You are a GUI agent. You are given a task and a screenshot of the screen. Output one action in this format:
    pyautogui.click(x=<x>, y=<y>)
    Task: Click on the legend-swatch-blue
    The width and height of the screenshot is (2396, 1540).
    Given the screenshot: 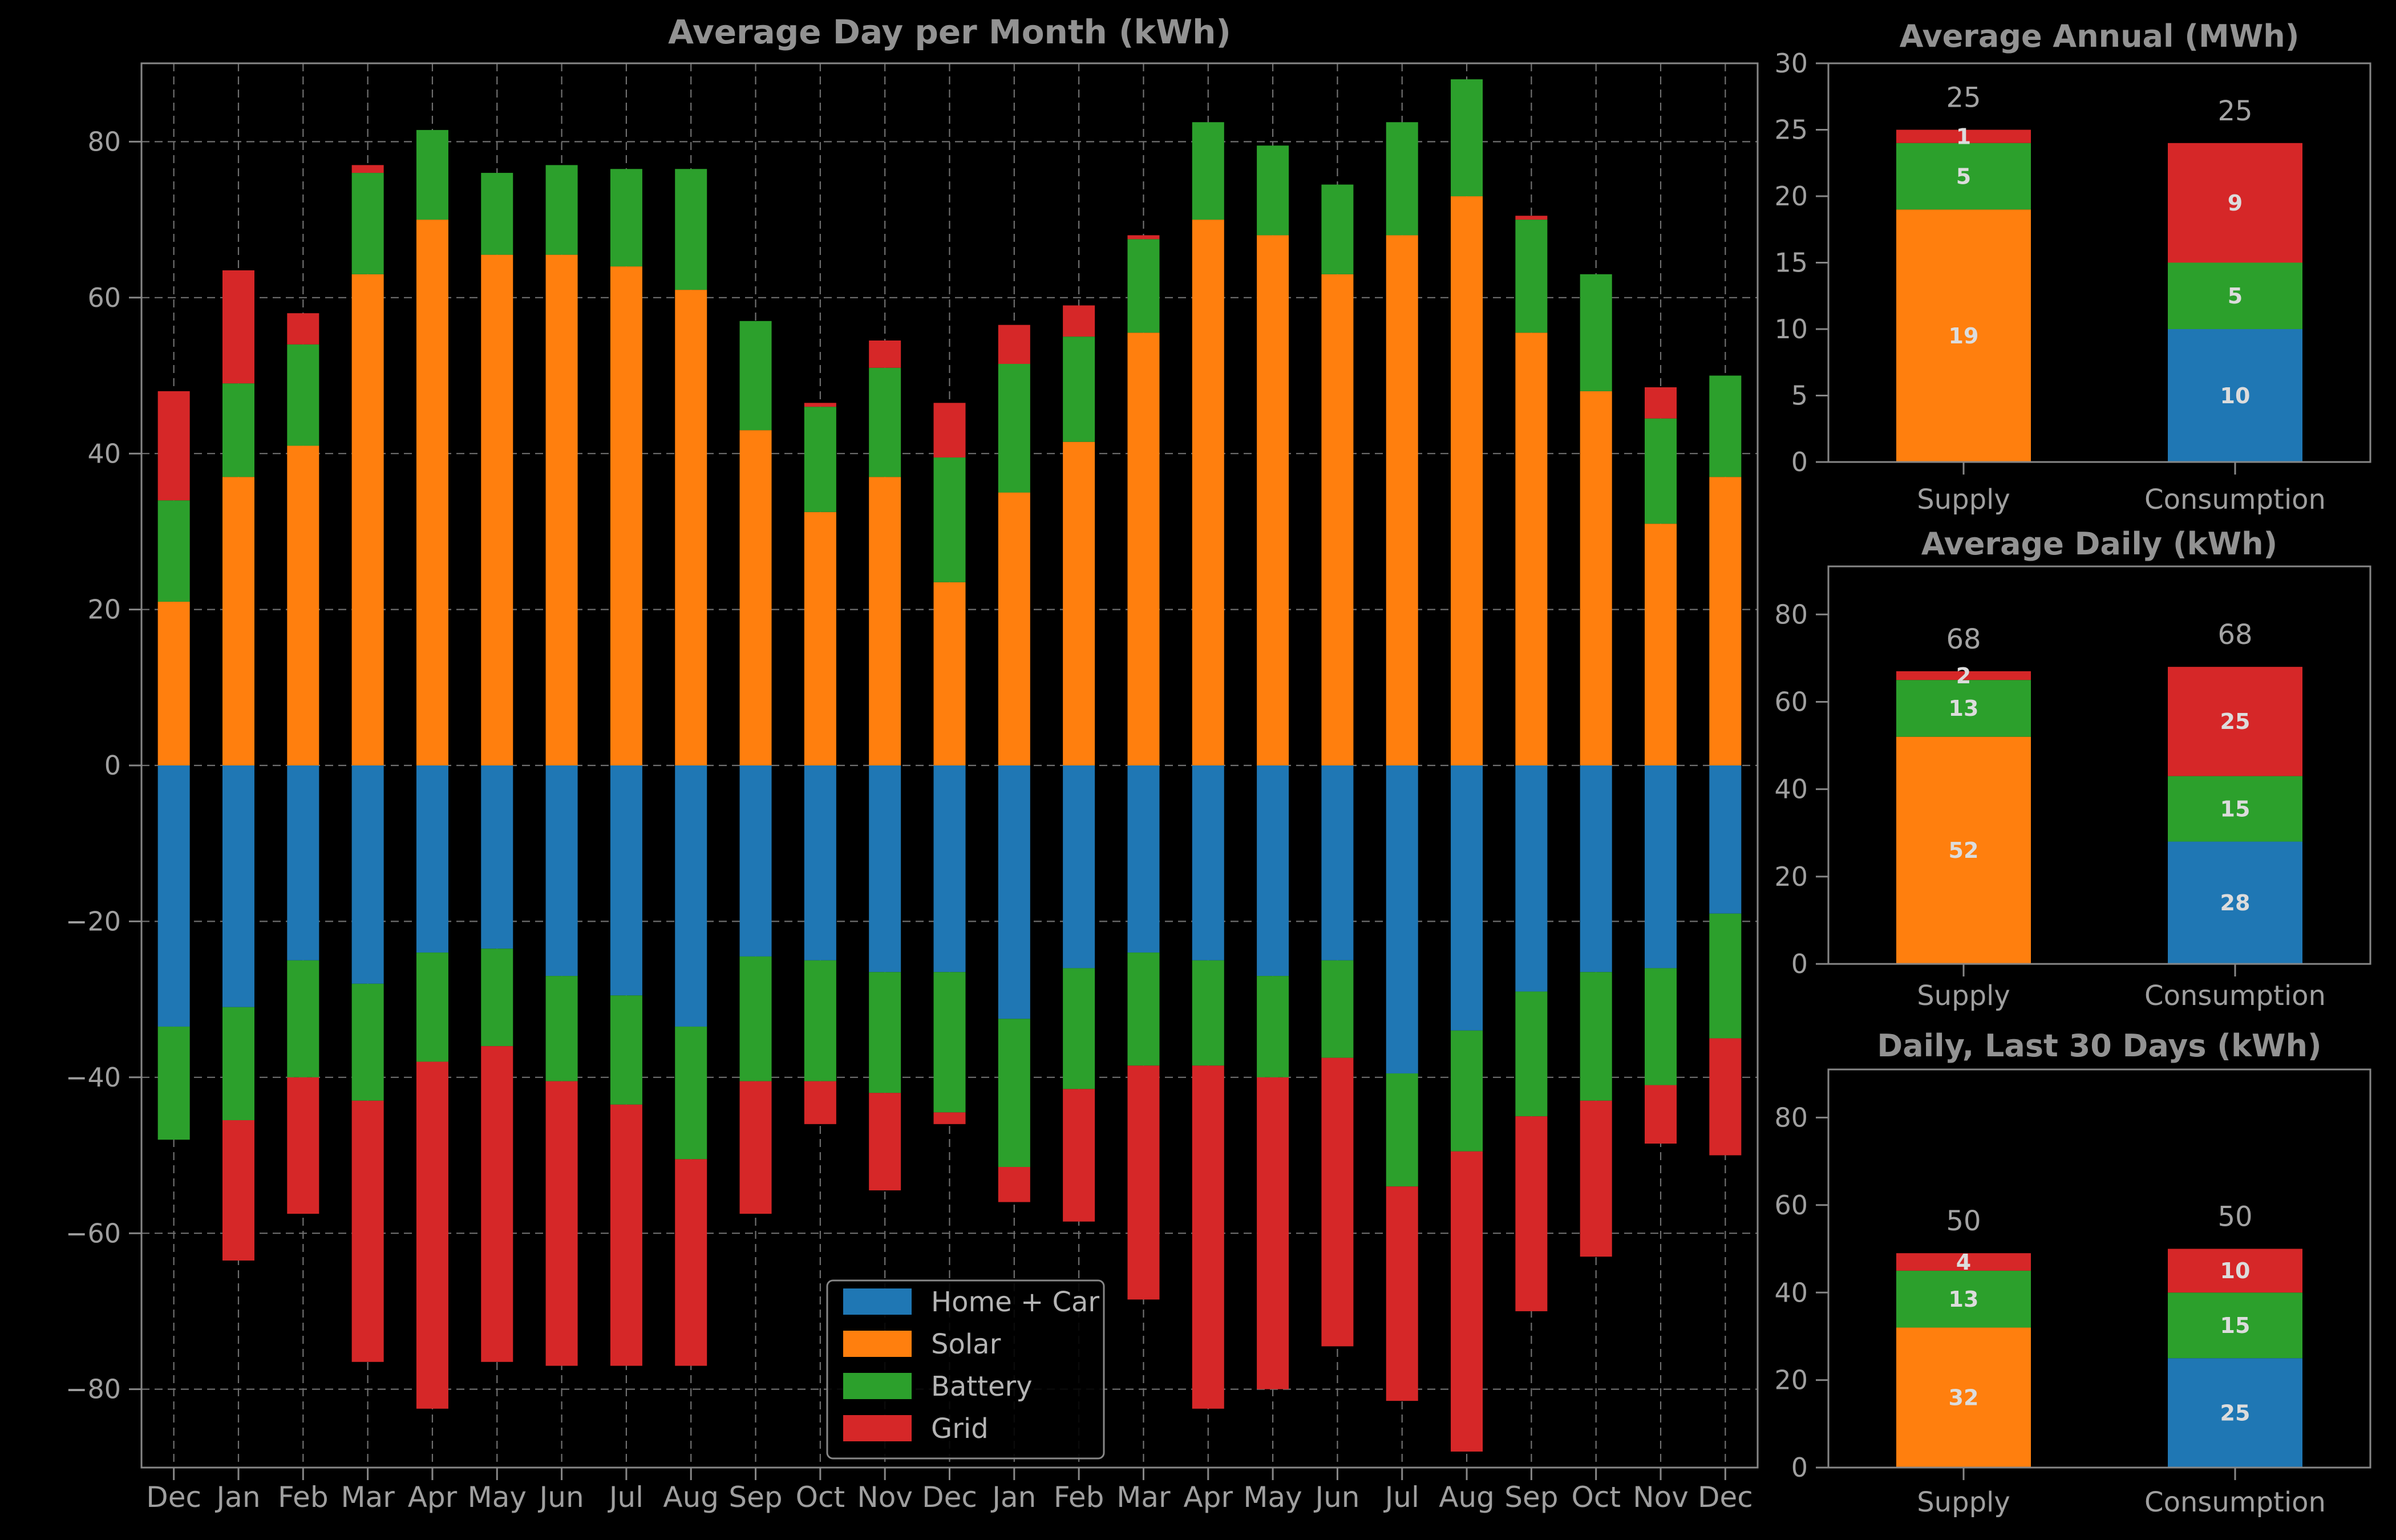 What is the action you would take?
    pyautogui.click(x=877, y=1301)
    